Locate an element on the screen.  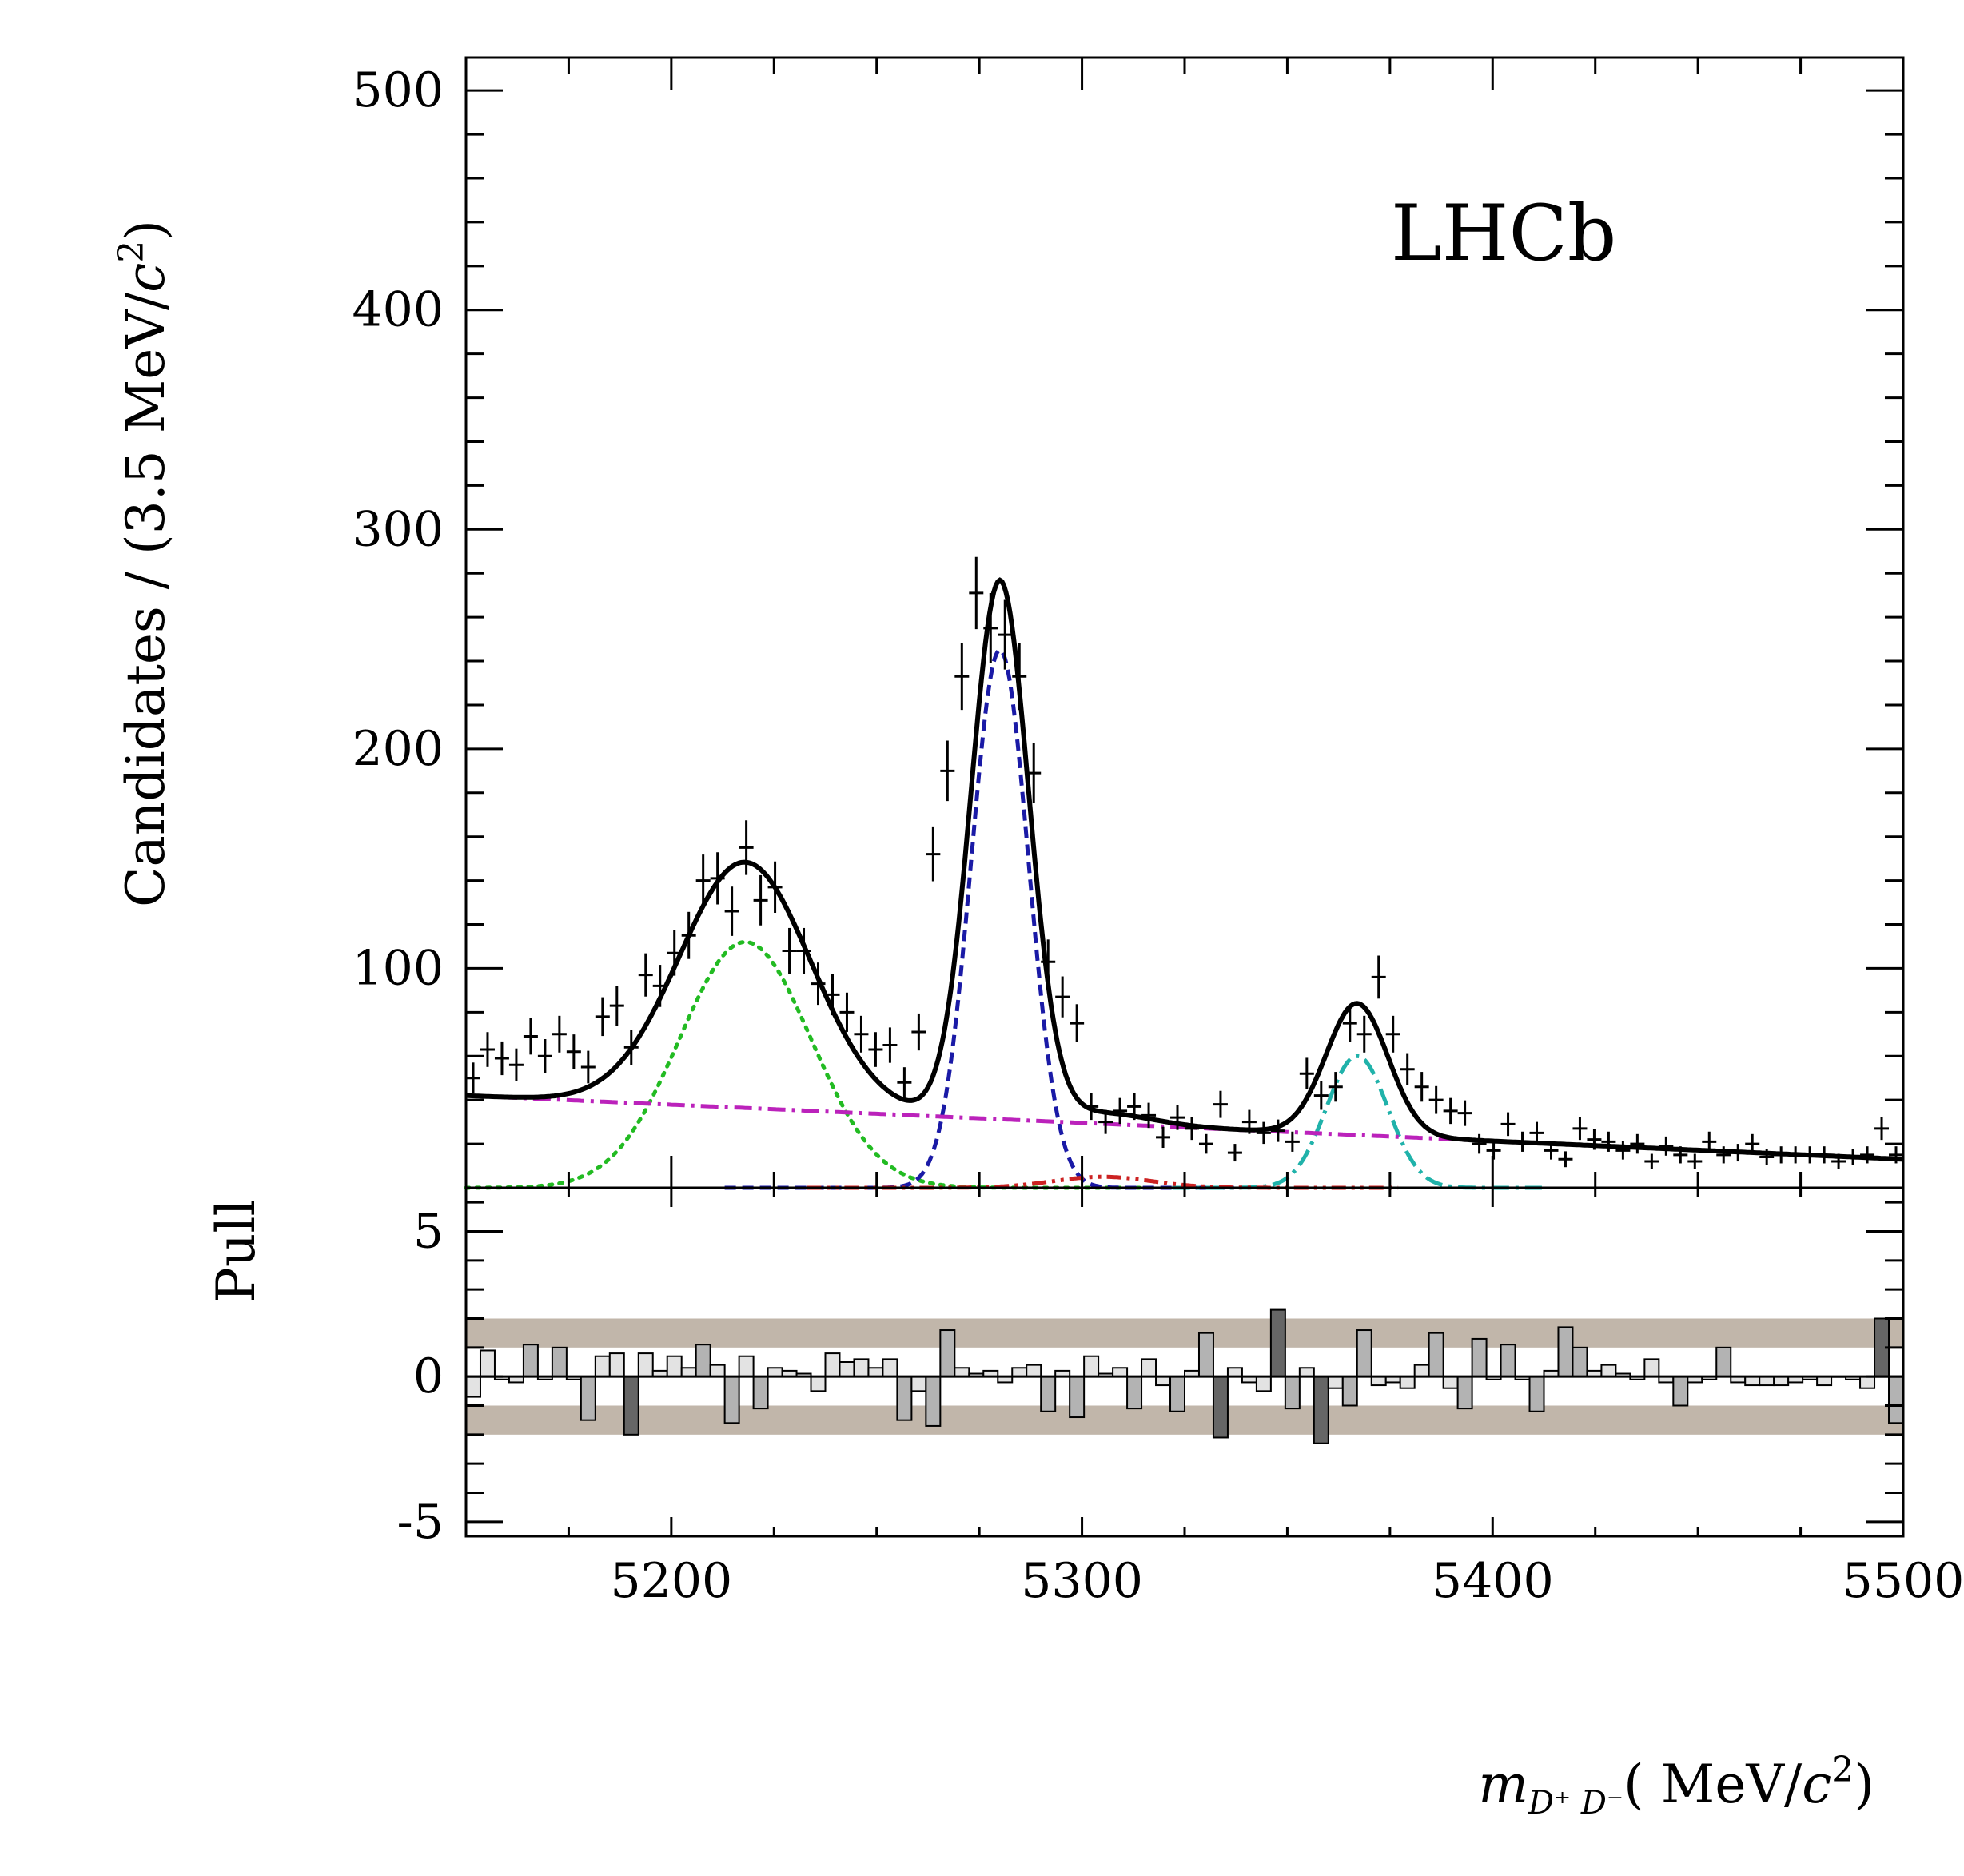
x-axis-title: mD⁺ D⁻( MeV/c2) is located at coordinates (1676, 1786).